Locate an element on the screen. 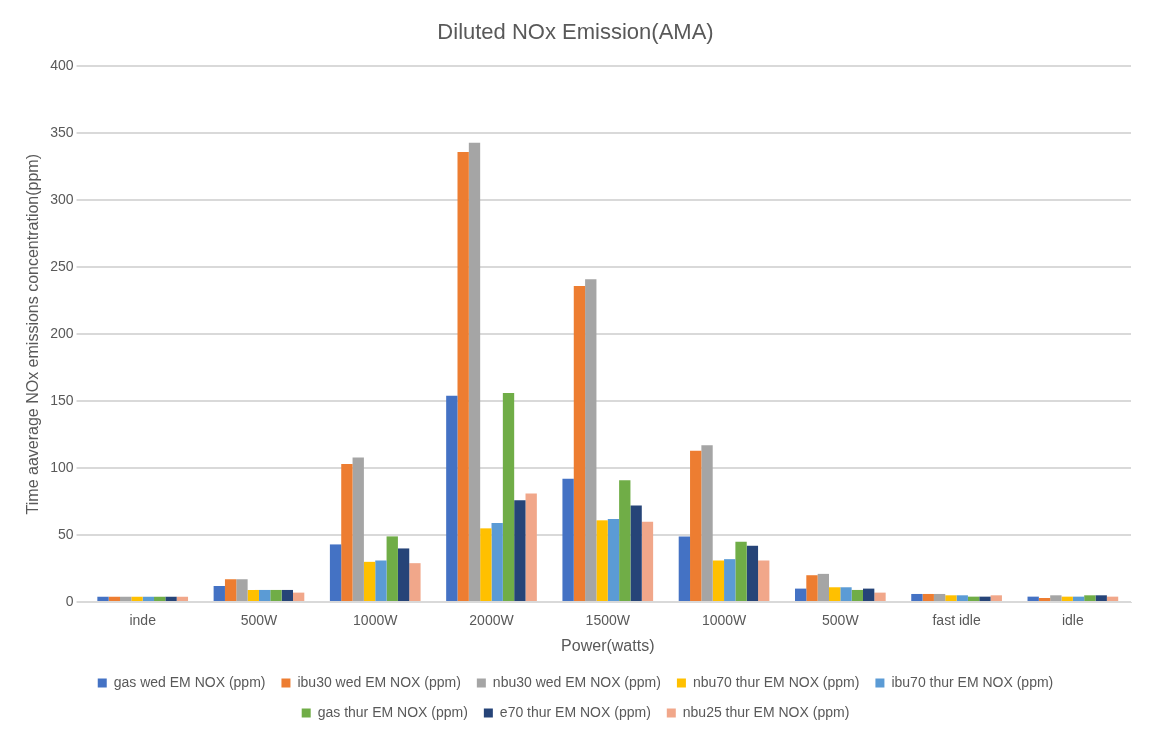 This screenshot has width=1161, height=740. legend-label: nbu70 thur EM NOX (ppm) is located at coordinates (776, 681).